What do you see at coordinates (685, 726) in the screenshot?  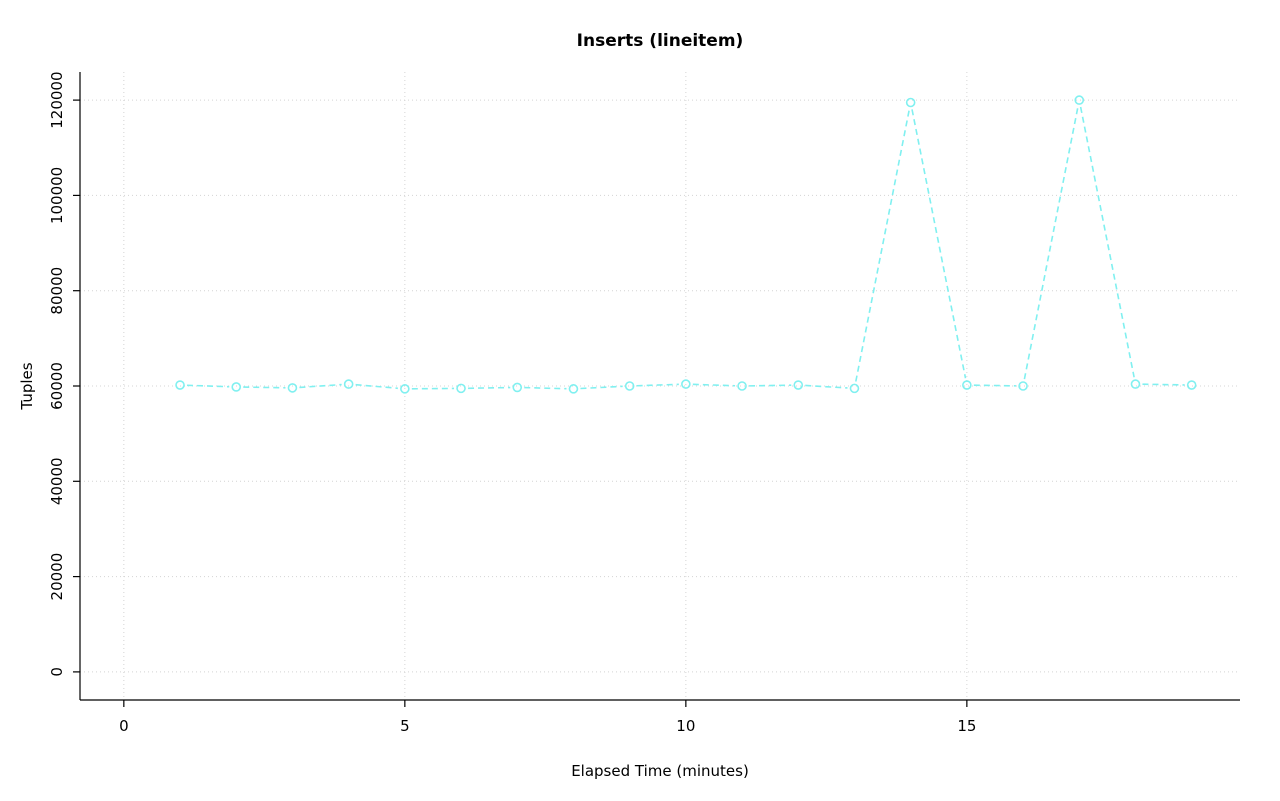 I see `x-tick-label: 10` at bounding box center [685, 726].